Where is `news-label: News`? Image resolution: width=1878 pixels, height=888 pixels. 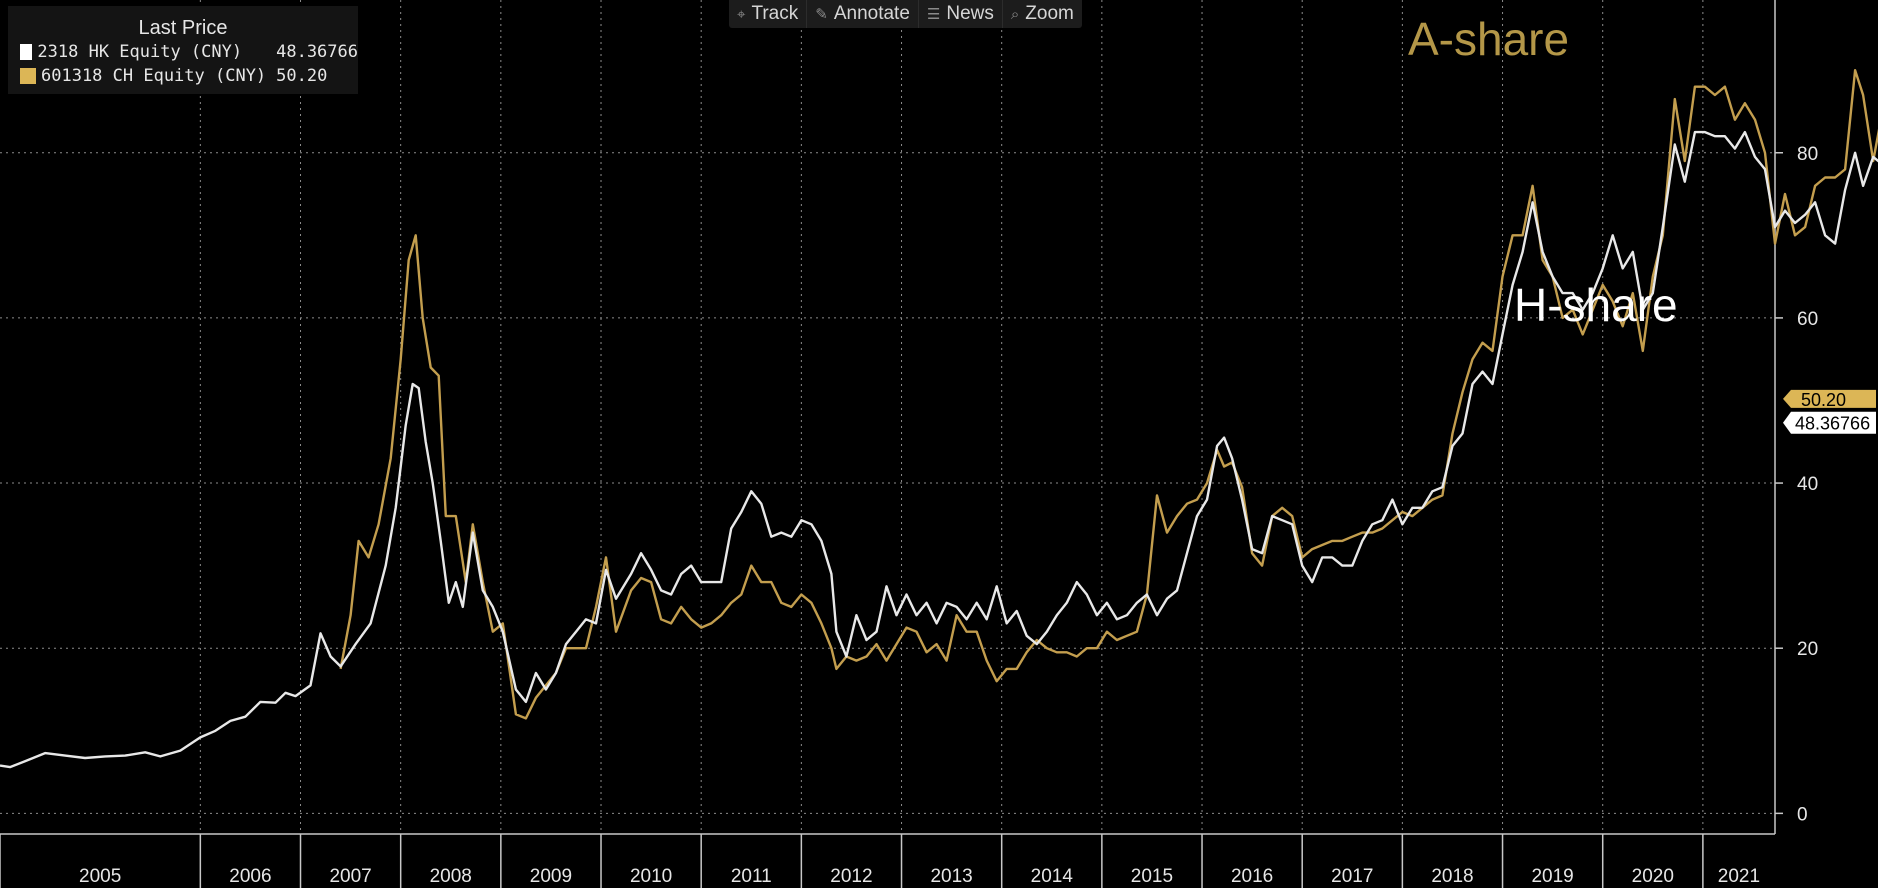 news-label: News is located at coordinates (970, 13).